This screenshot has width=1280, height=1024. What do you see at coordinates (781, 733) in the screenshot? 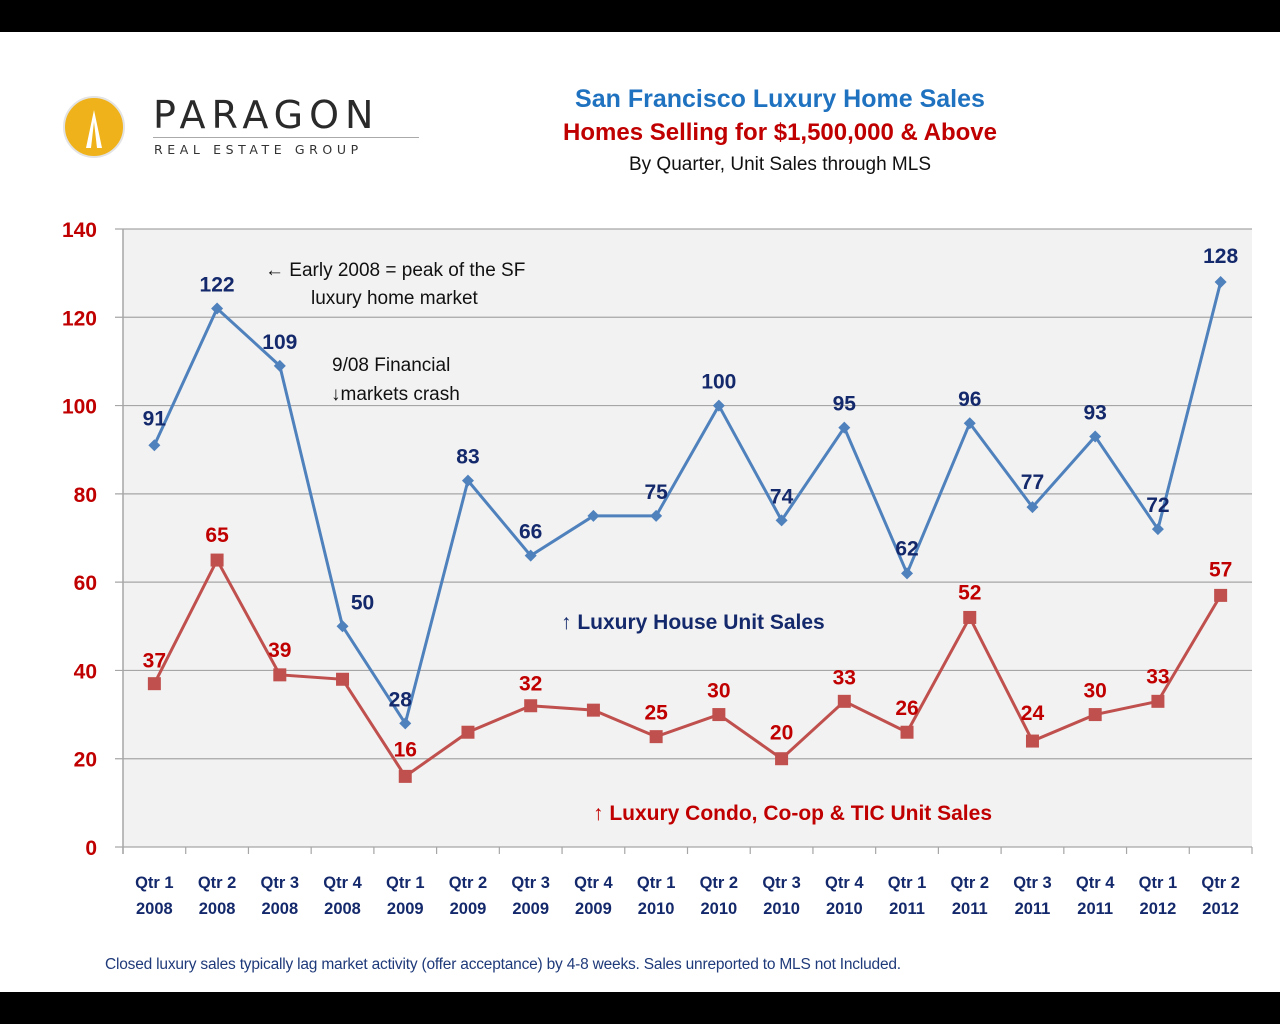
I see `condo-data-label: 20` at bounding box center [781, 733].